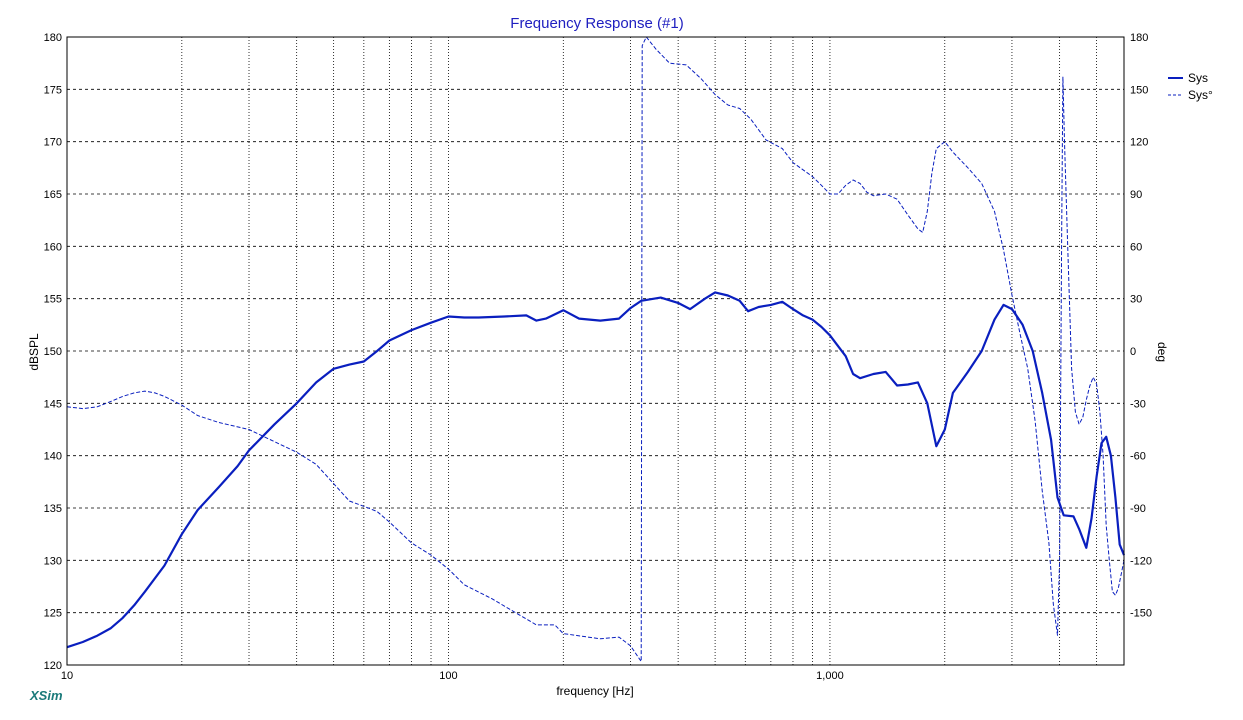 The height and width of the screenshot is (720, 1243). I want to click on y-left-tick-label: 150, so click(53, 352).